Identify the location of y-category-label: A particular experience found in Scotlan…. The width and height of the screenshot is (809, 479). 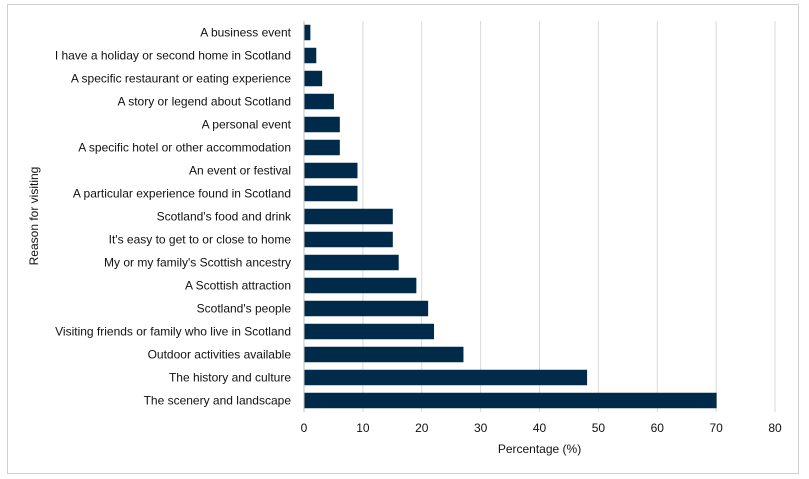
(182, 194).